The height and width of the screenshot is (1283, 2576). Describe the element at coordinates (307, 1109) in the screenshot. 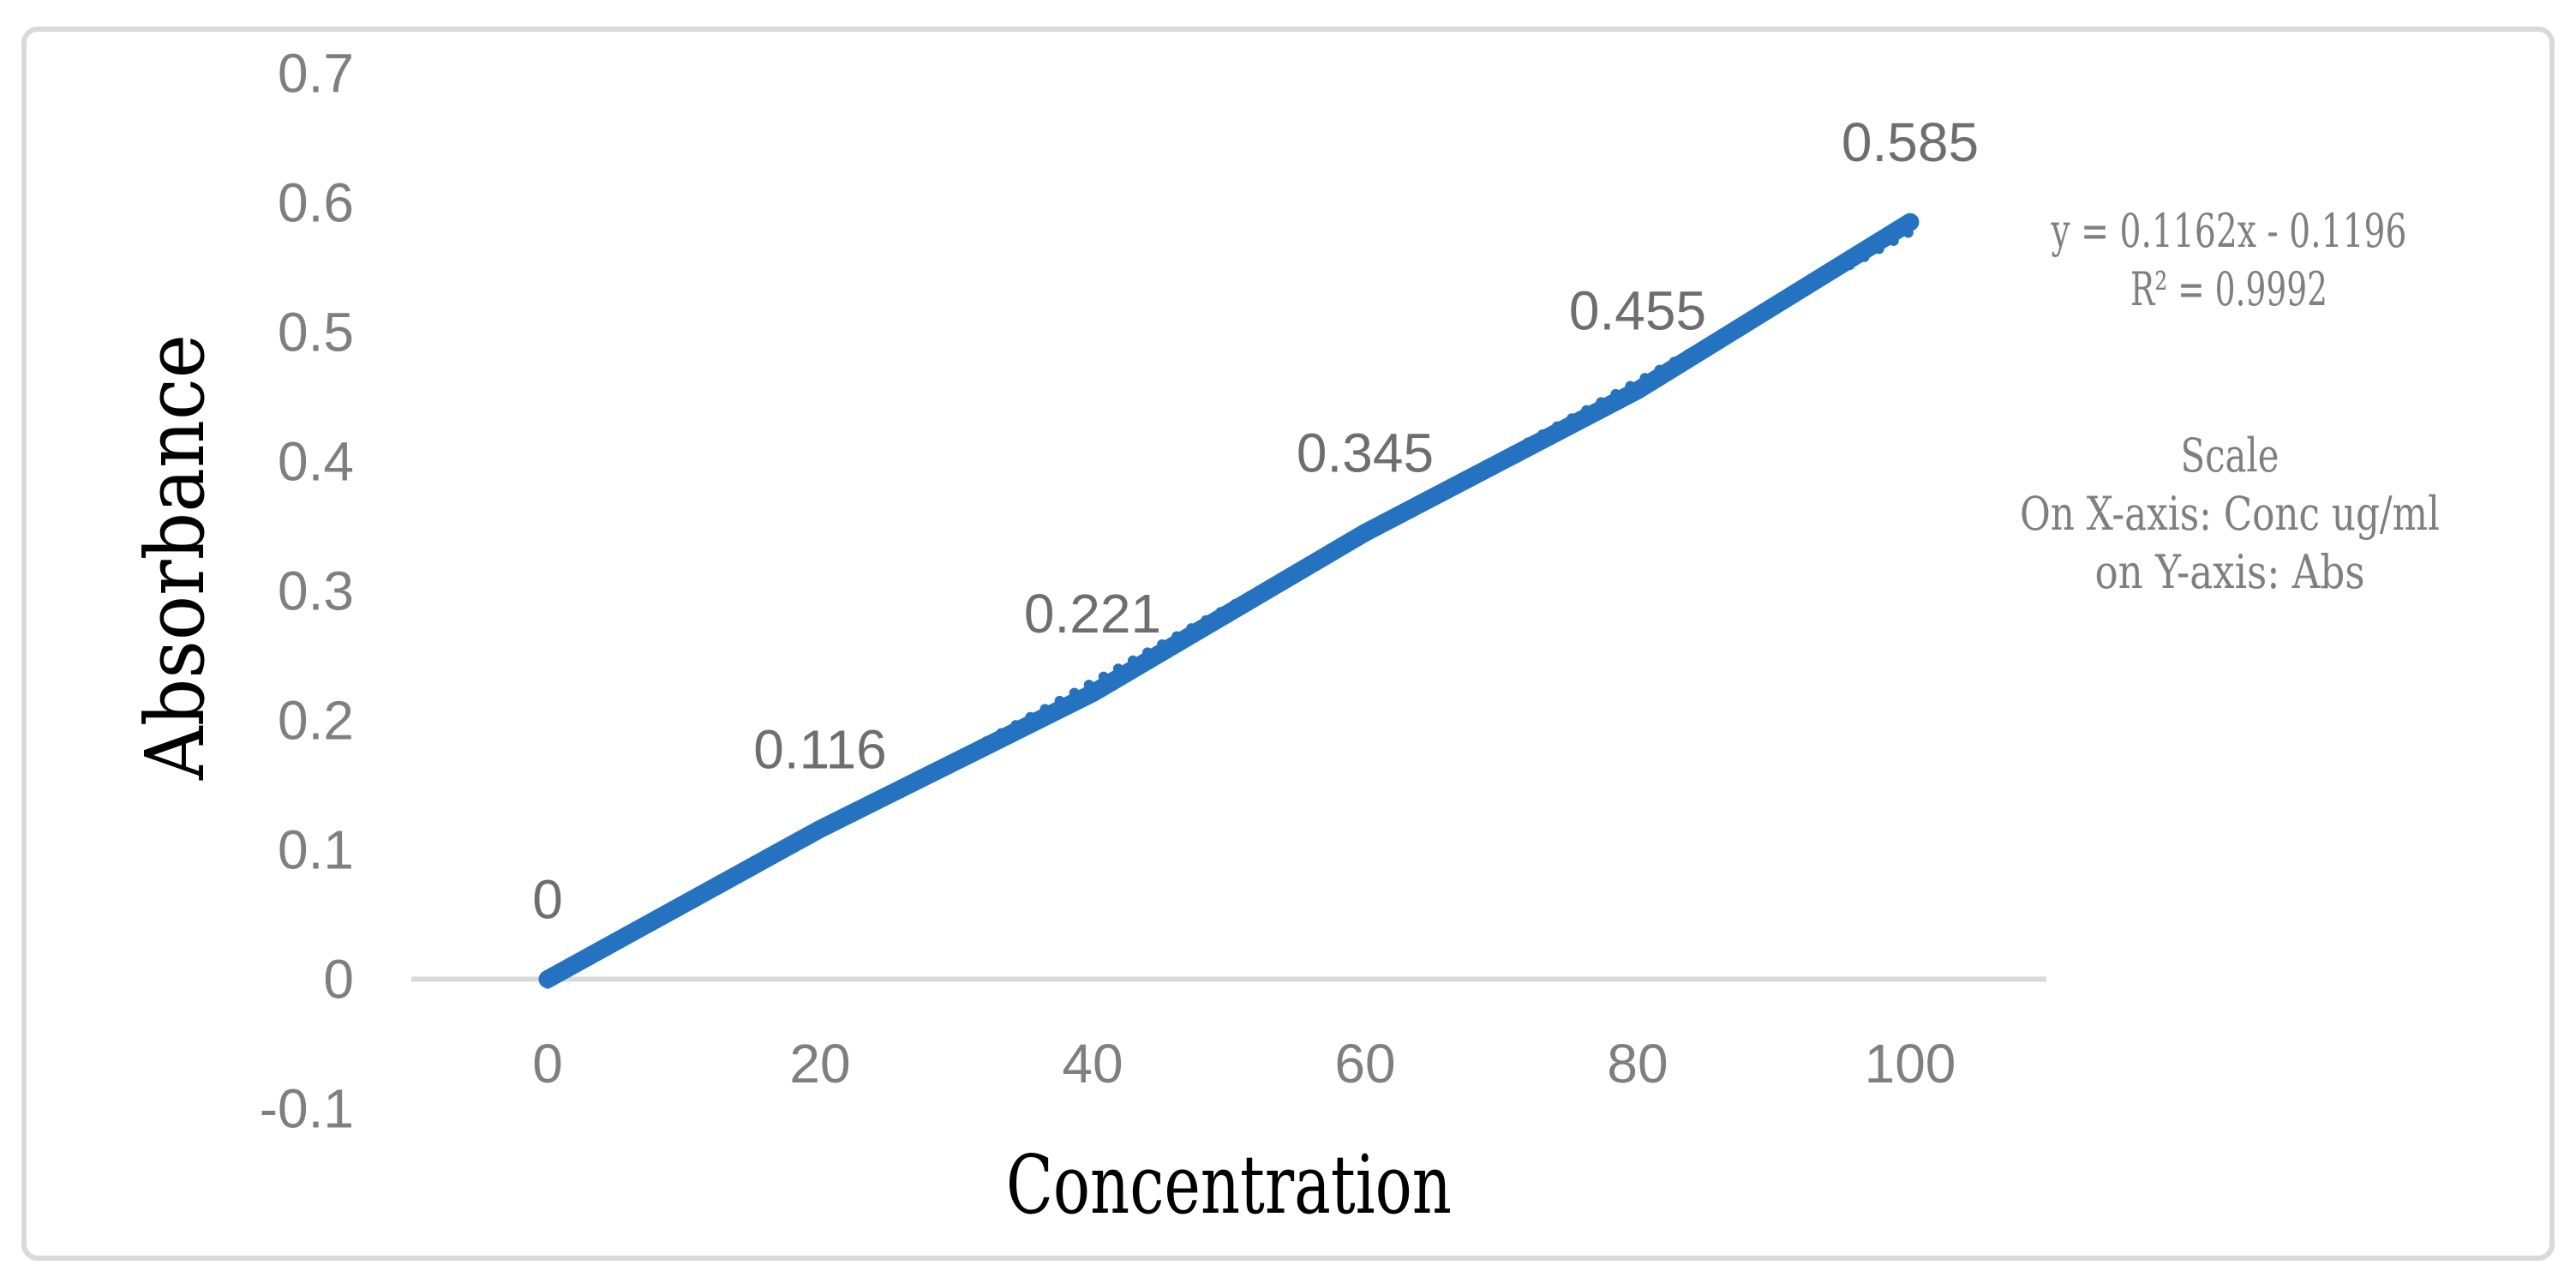

I see `y-tick-label: -0.1` at that location.